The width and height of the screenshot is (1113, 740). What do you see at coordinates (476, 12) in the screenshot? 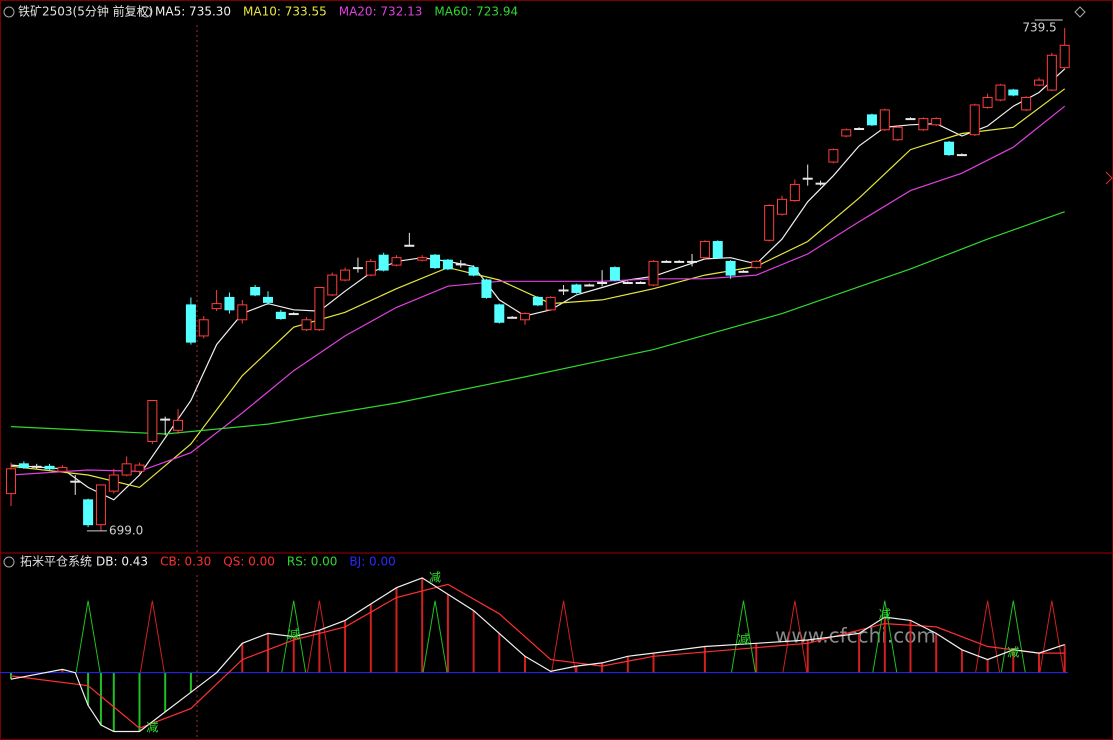
I see `legend-entry: MA60: 723.94` at bounding box center [476, 12].